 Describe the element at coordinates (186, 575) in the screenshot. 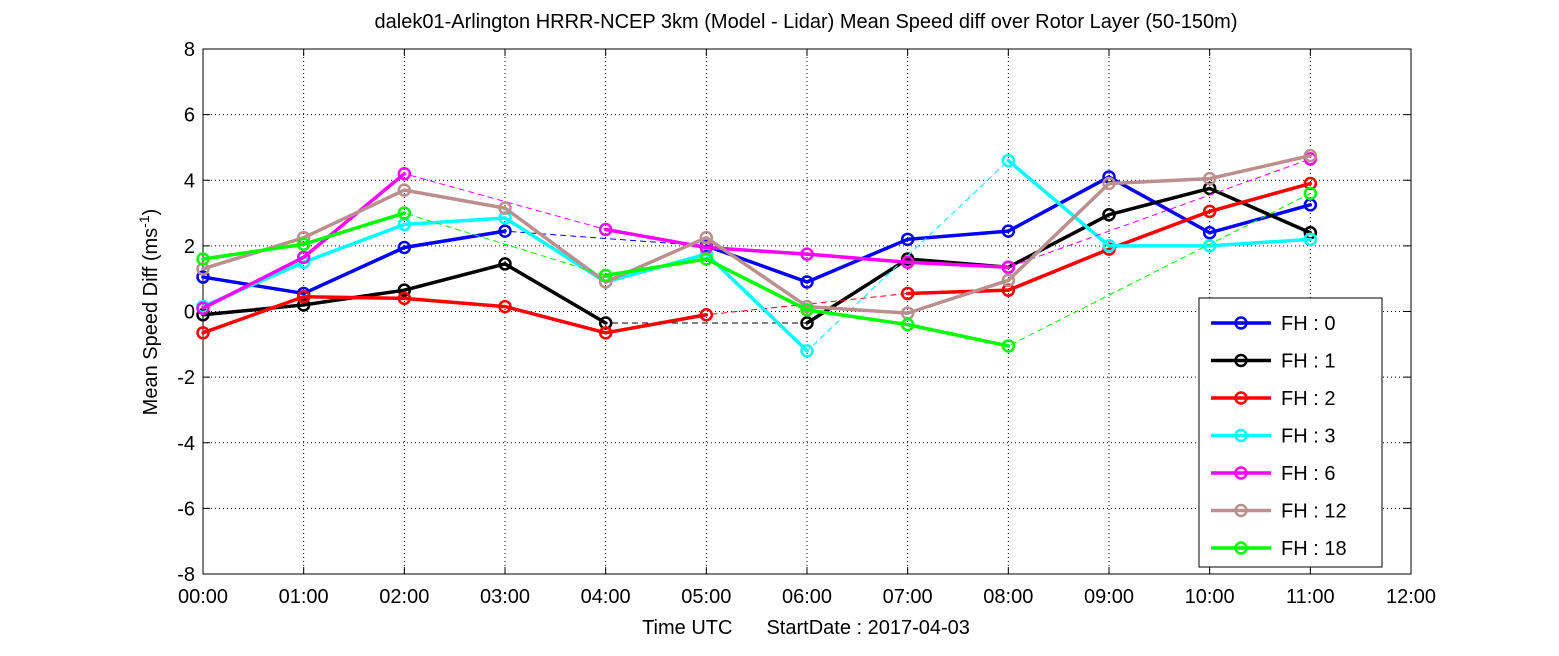

I see `y-tick-label: -8` at that location.